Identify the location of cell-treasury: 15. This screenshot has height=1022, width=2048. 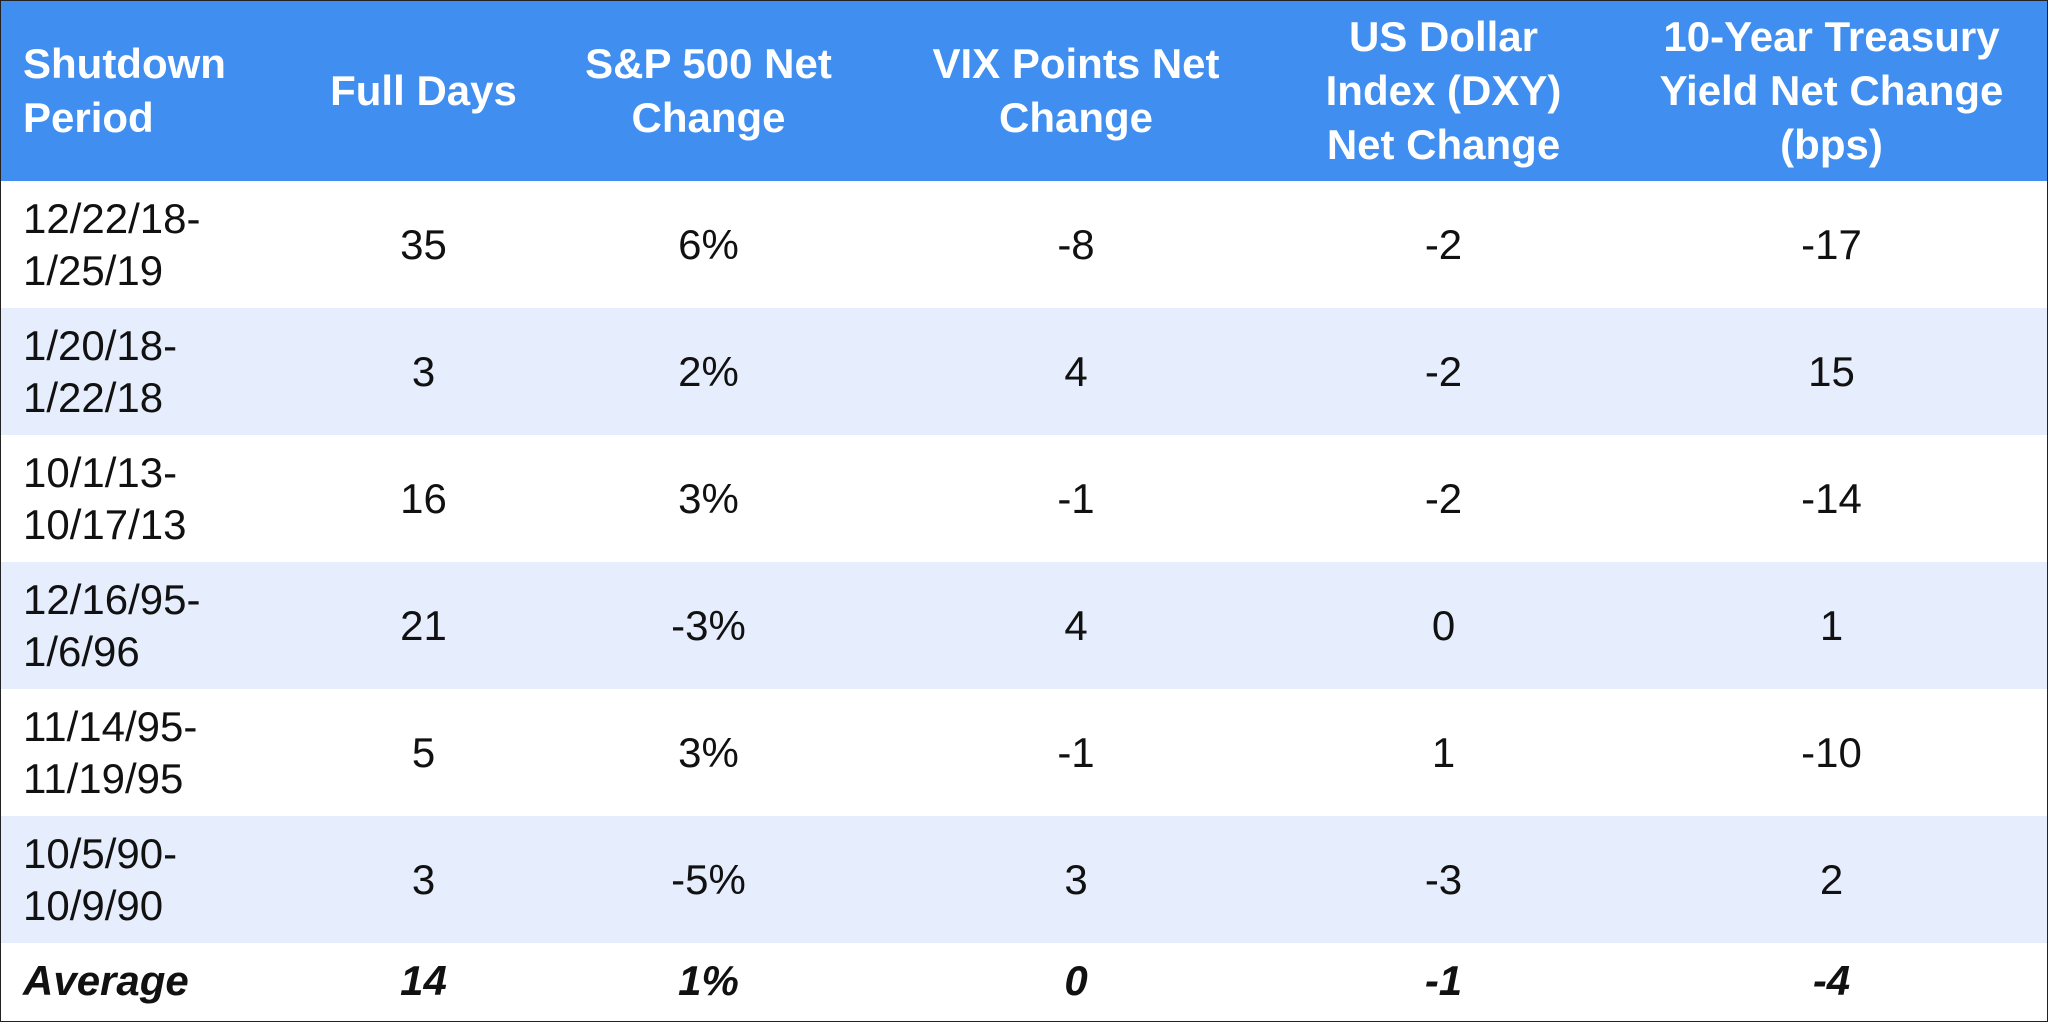
(1831, 371).